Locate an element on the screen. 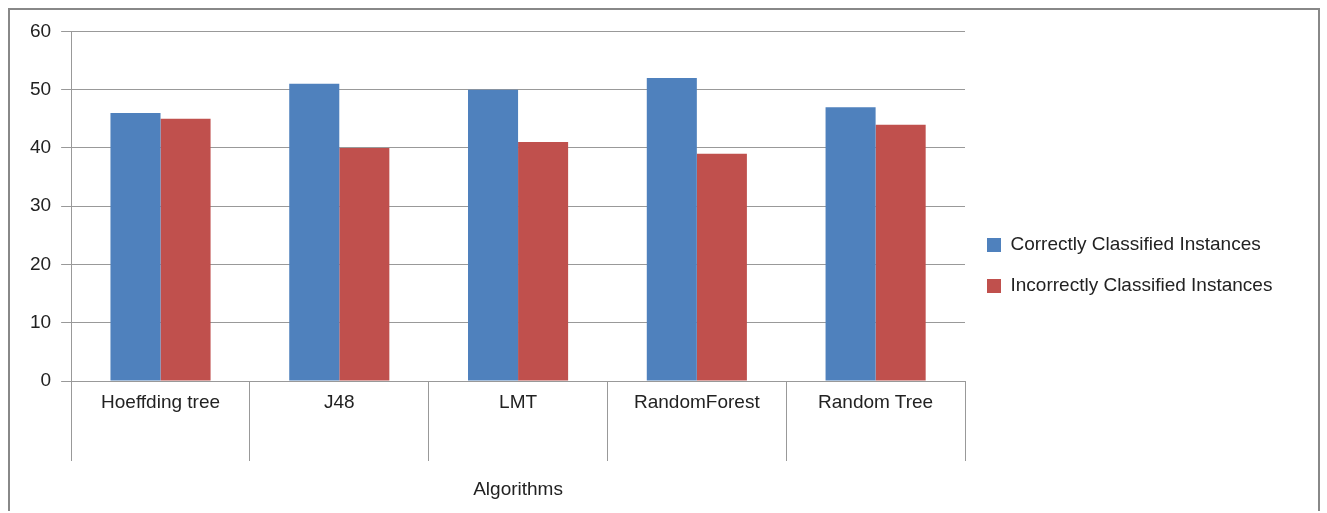 The height and width of the screenshot is (513, 1327). y-tick-label: 50 is located at coordinates (40, 88).